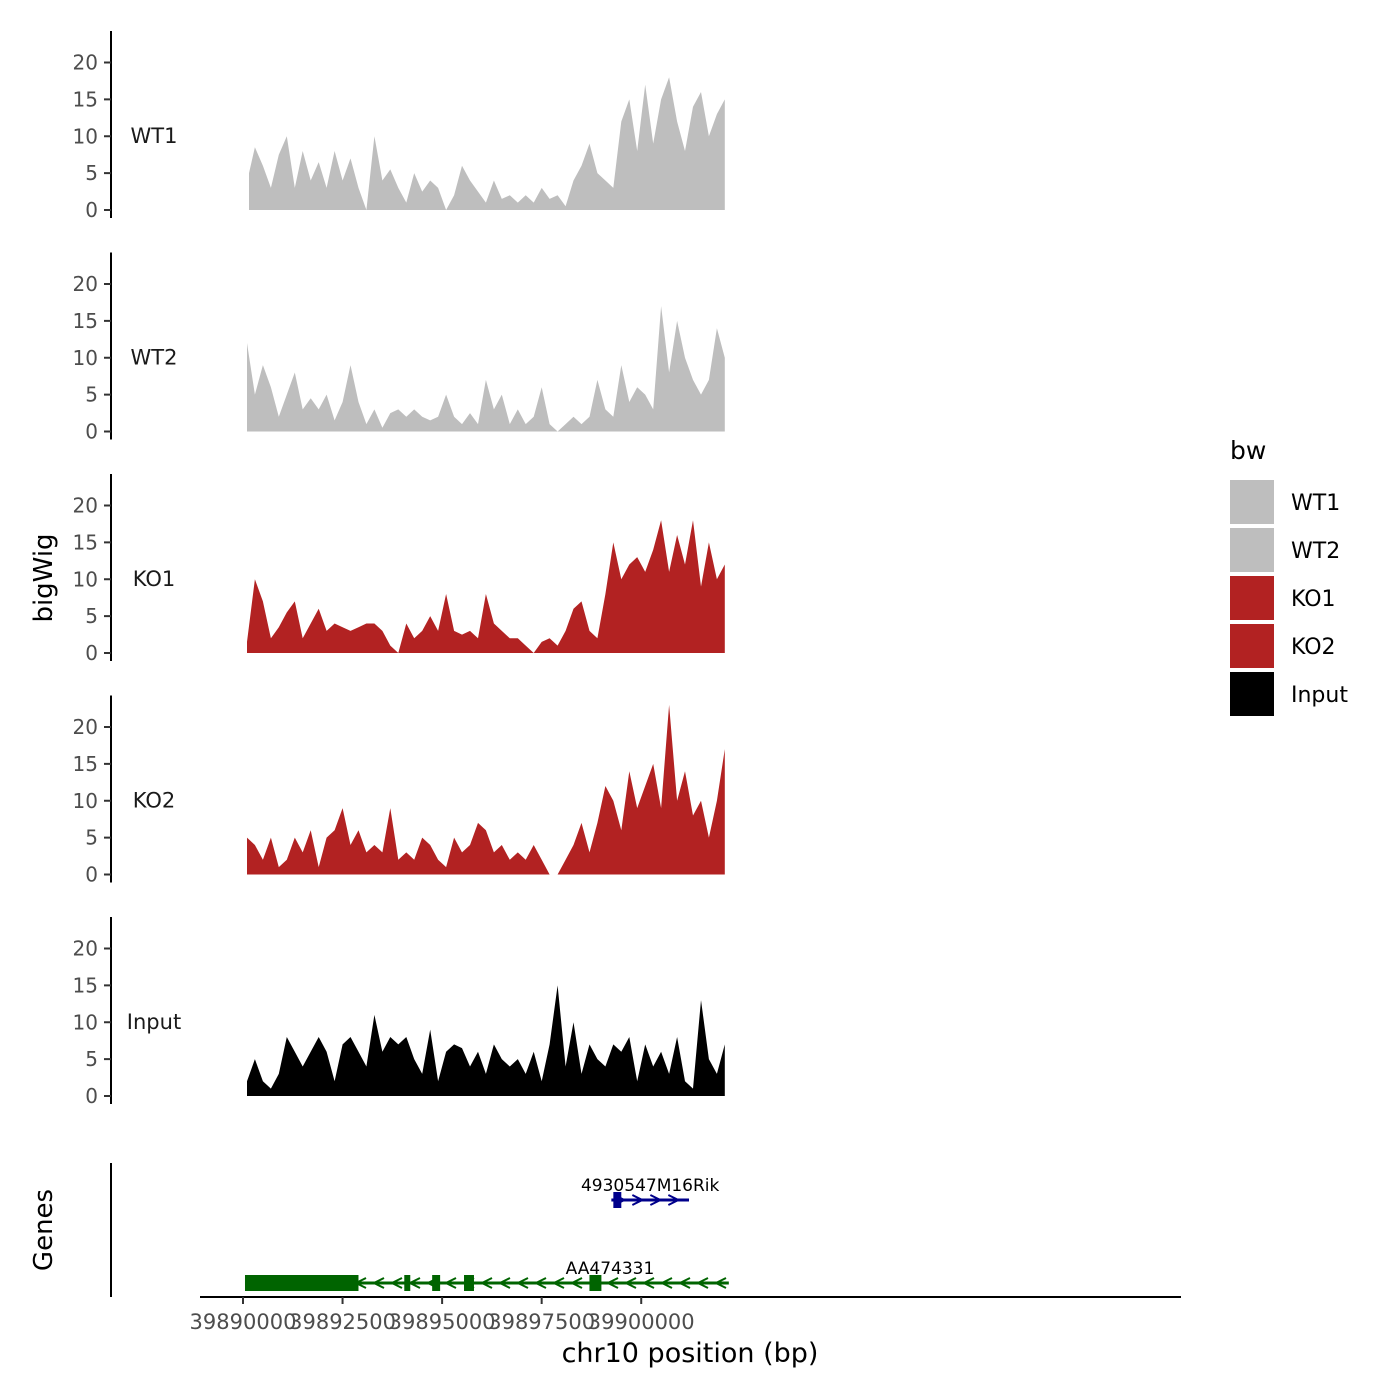 This screenshot has height=1400, width=1400. Describe the element at coordinates (44, 1230) in the screenshot. I see `genes-axis-title: Genes` at that location.